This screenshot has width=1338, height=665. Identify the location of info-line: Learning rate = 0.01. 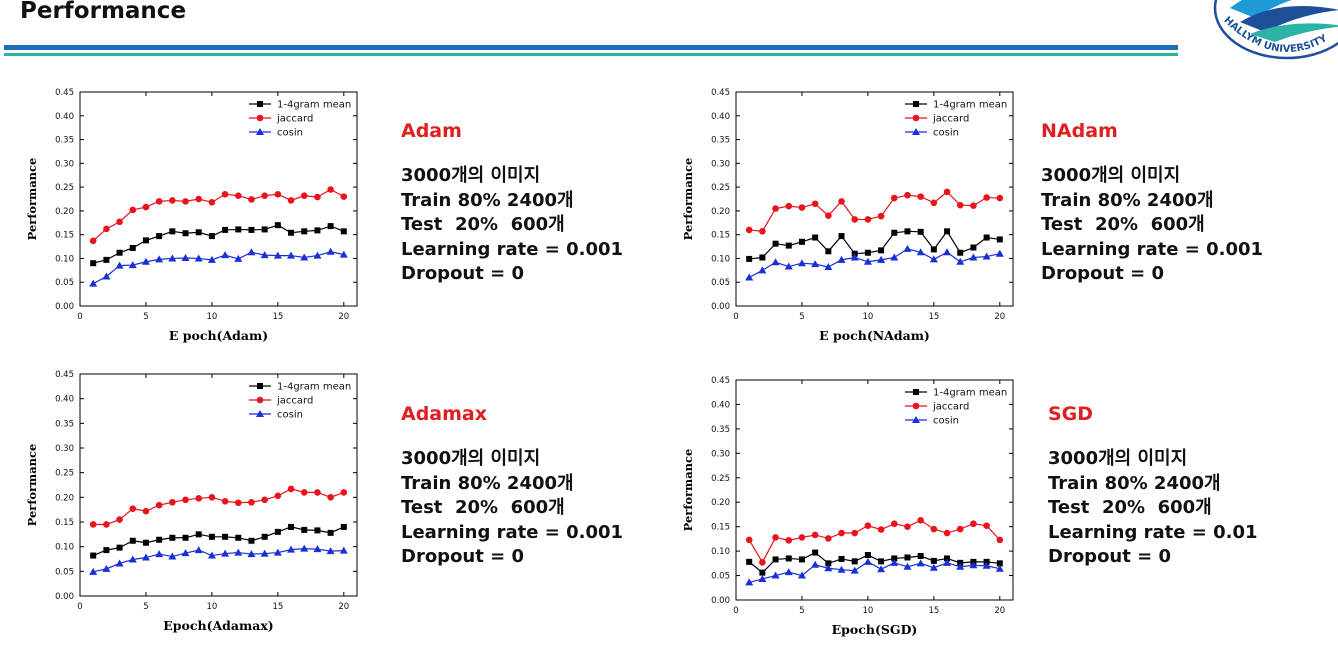
(1153, 532).